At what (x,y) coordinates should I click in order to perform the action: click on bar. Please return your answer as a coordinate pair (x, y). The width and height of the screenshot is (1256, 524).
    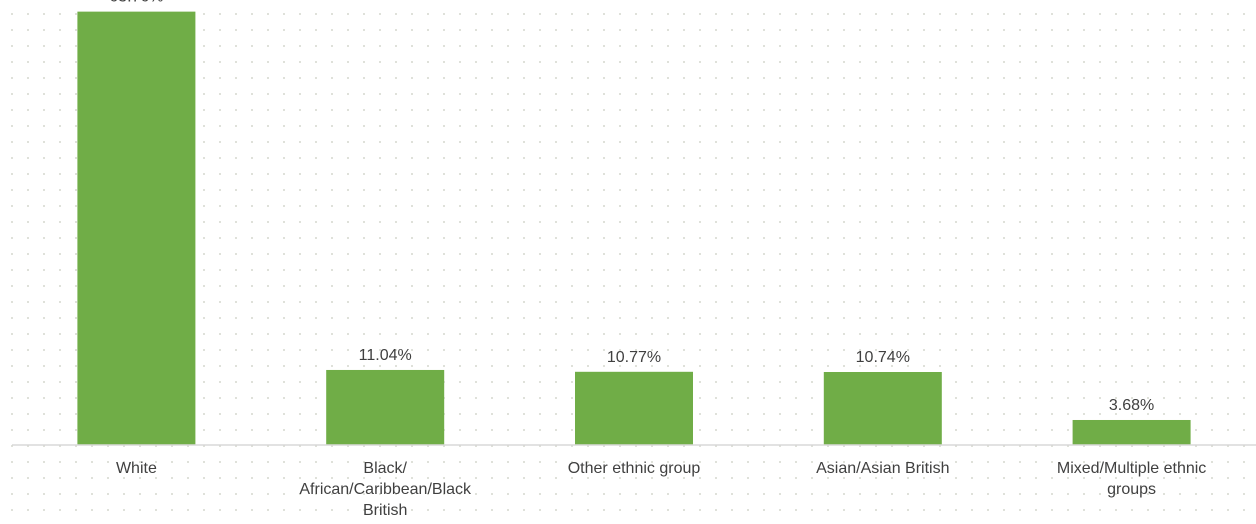
    Looking at the image, I should click on (882, 408).